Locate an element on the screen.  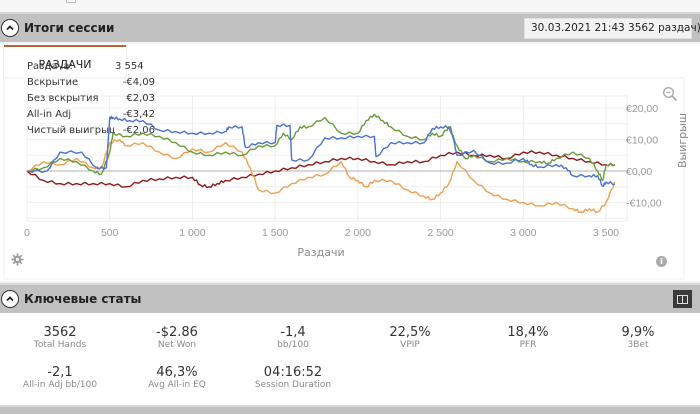
x-tick-label: 1 000 is located at coordinates (192, 233).